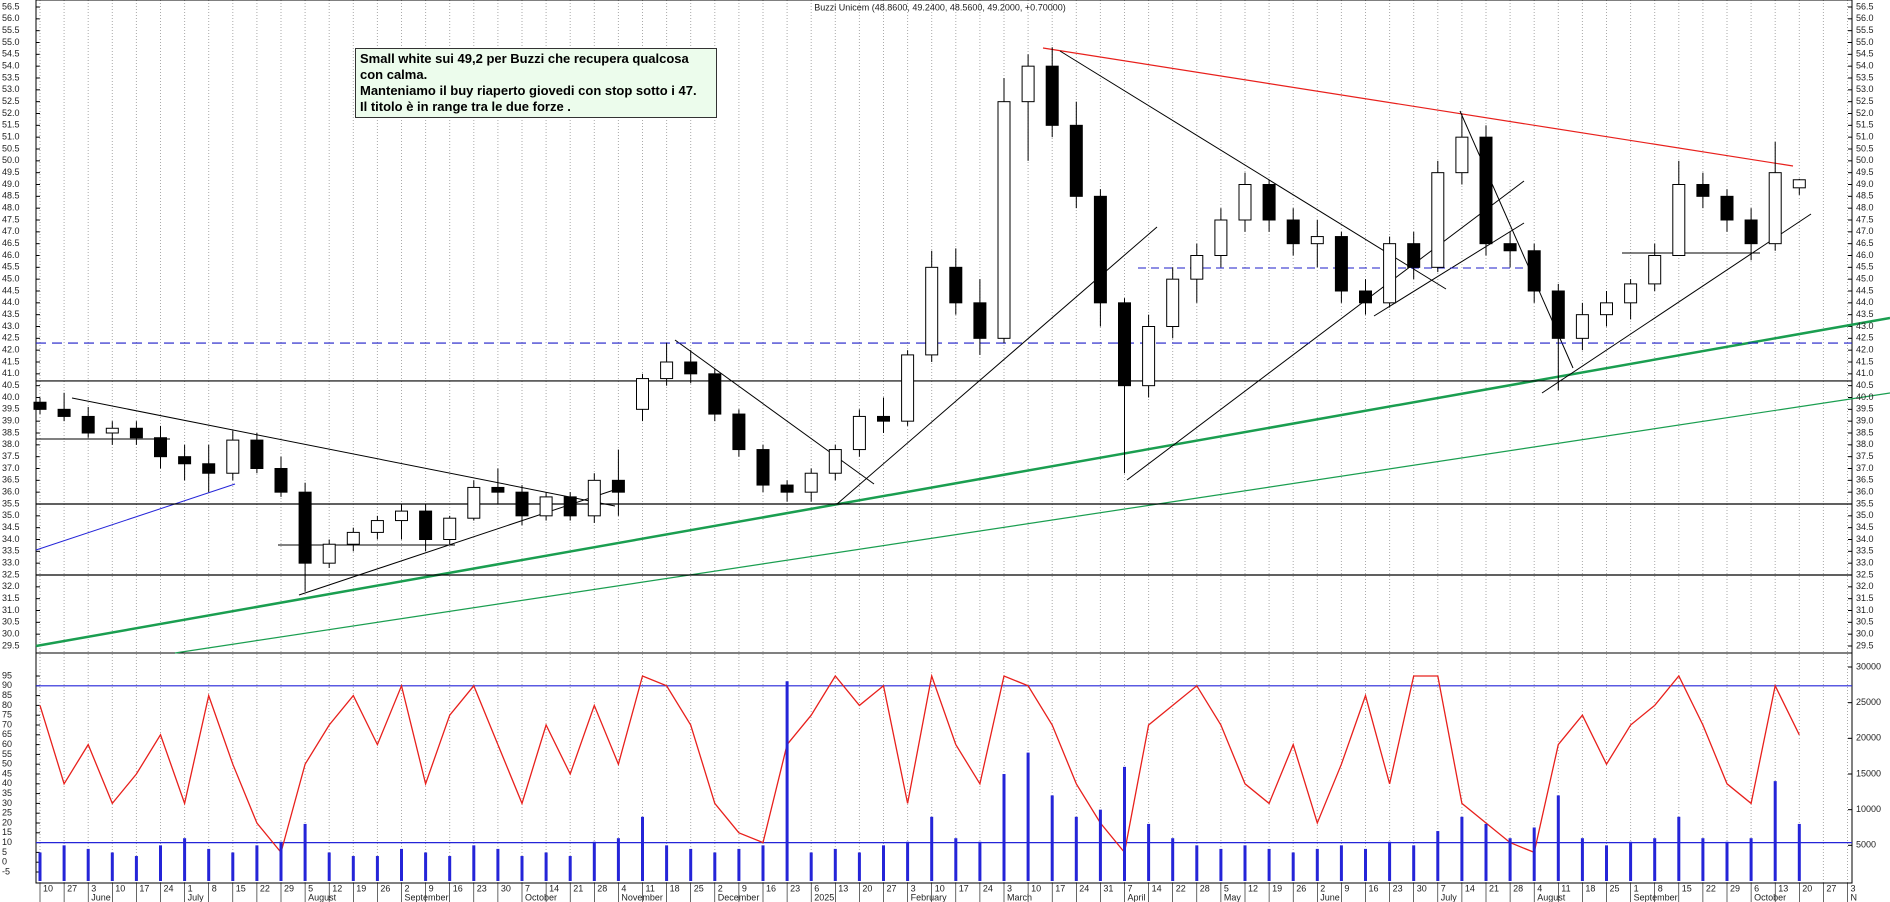 The image size is (1890, 902). What do you see at coordinates (11, 148) in the screenshot?
I see `y-tick-label: 50.5` at bounding box center [11, 148].